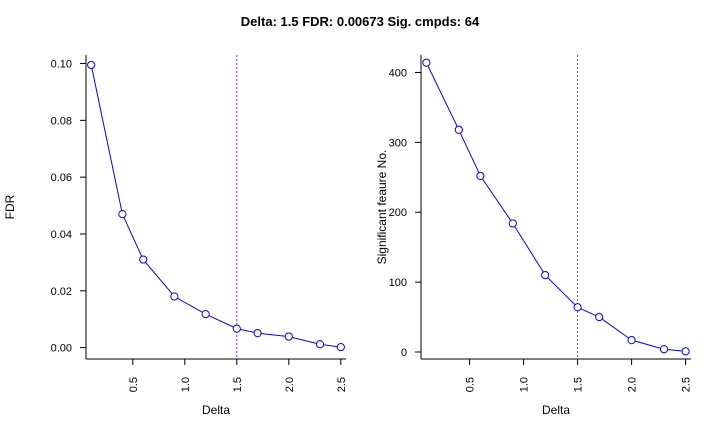 The image size is (720, 432). I want to click on sig-x-tick-label: 2.5, so click(687, 384).